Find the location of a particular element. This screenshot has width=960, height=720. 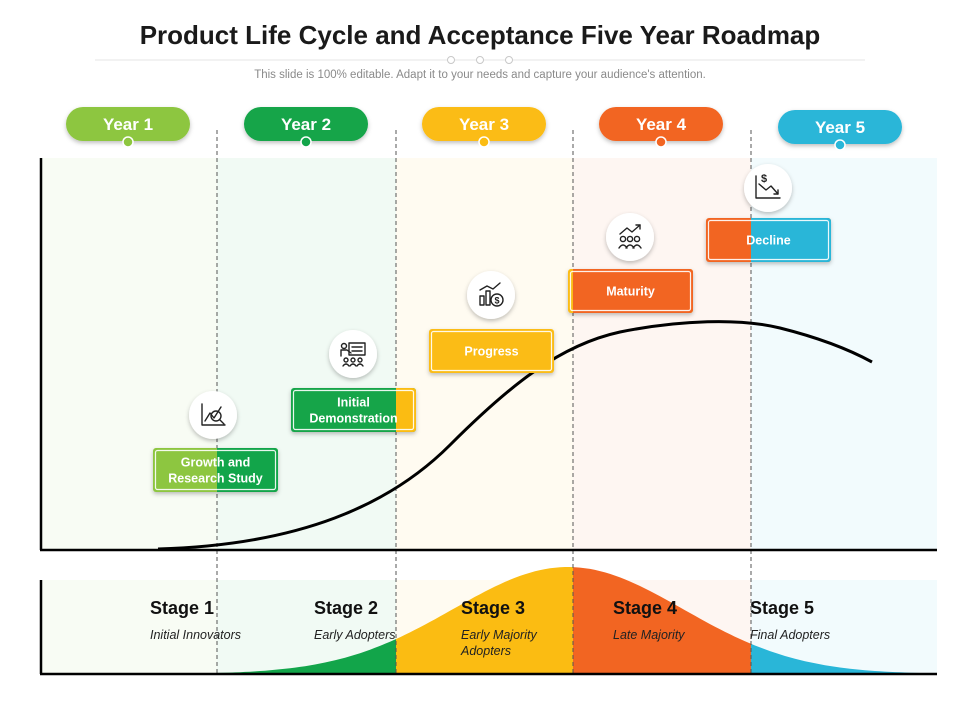

phase-step: Maturity is located at coordinates (630, 291).